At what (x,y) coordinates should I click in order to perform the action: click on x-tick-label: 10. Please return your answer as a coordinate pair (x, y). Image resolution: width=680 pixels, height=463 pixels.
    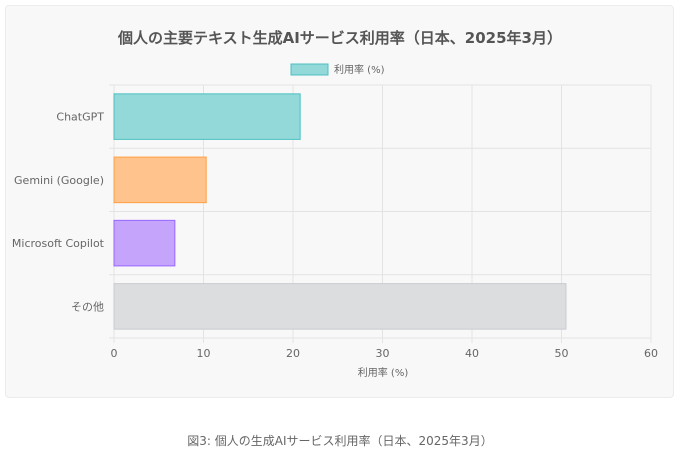
    Looking at the image, I should click on (204, 353).